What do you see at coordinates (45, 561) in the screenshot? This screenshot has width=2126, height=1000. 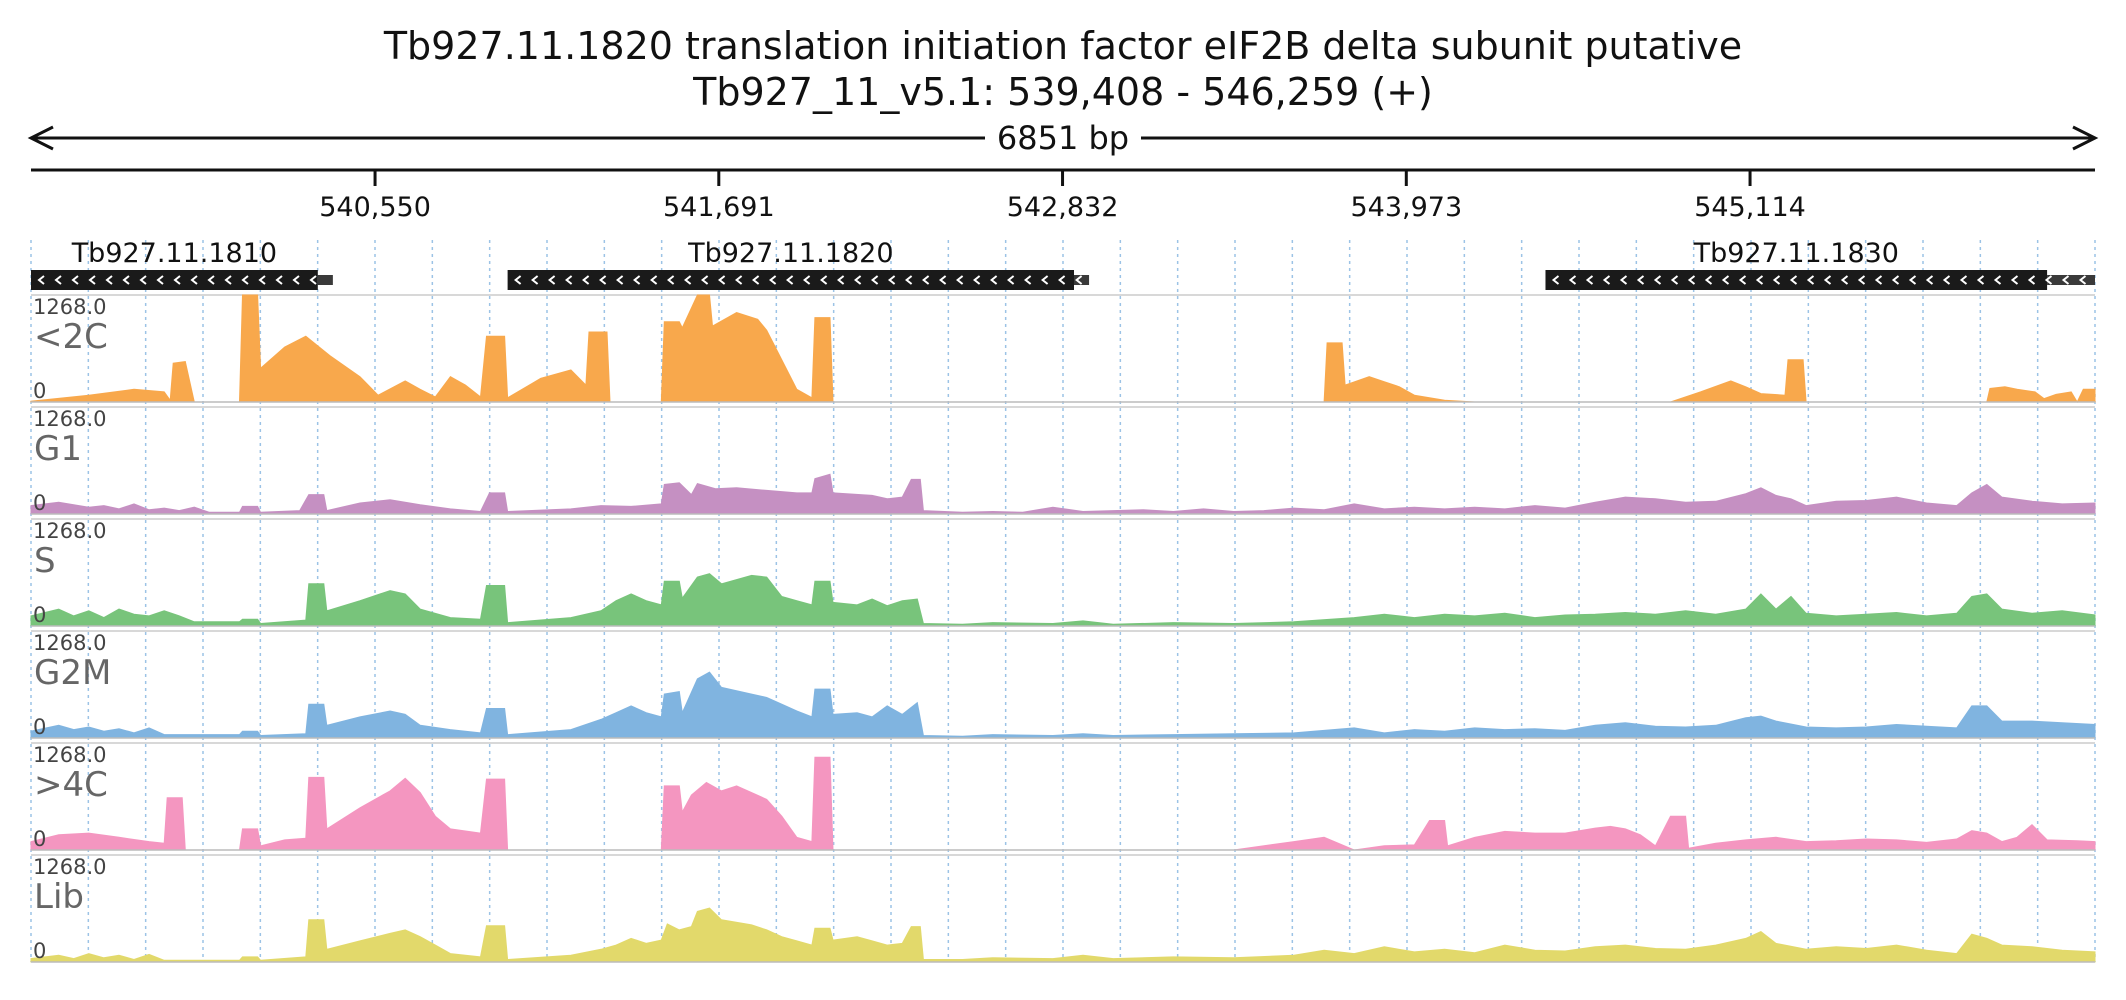 I see `track-label: S` at bounding box center [45, 561].